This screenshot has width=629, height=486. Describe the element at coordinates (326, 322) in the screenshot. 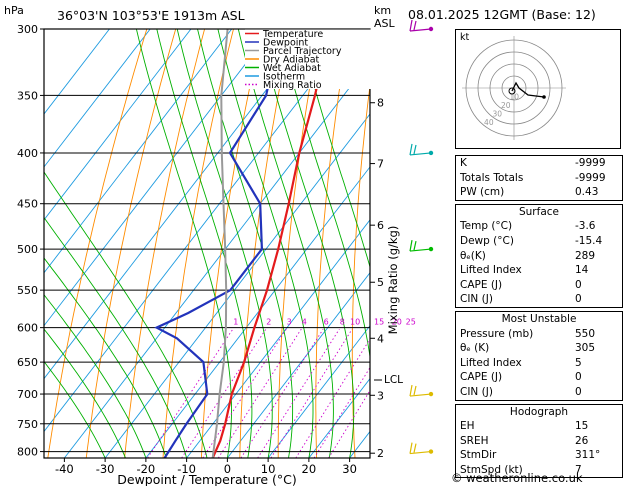

I see `mixing-ratio-label: 6` at that location.